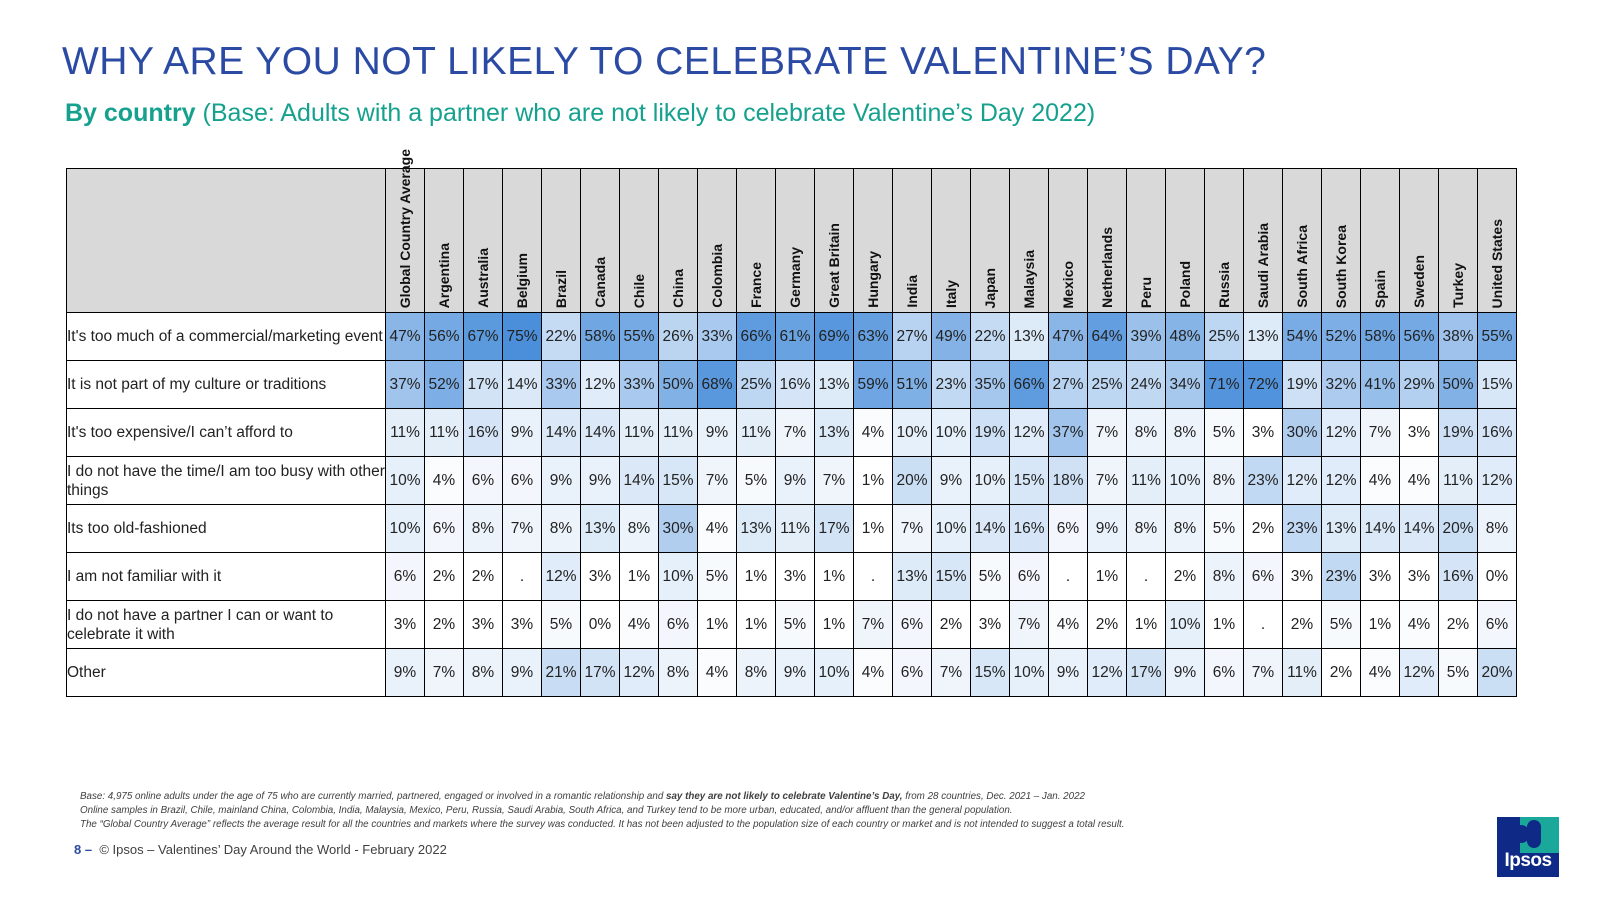 This screenshot has width=1600, height=900. Describe the element at coordinates (1458, 576) in the screenshot. I see `heatmap-cell: 16%` at that location.